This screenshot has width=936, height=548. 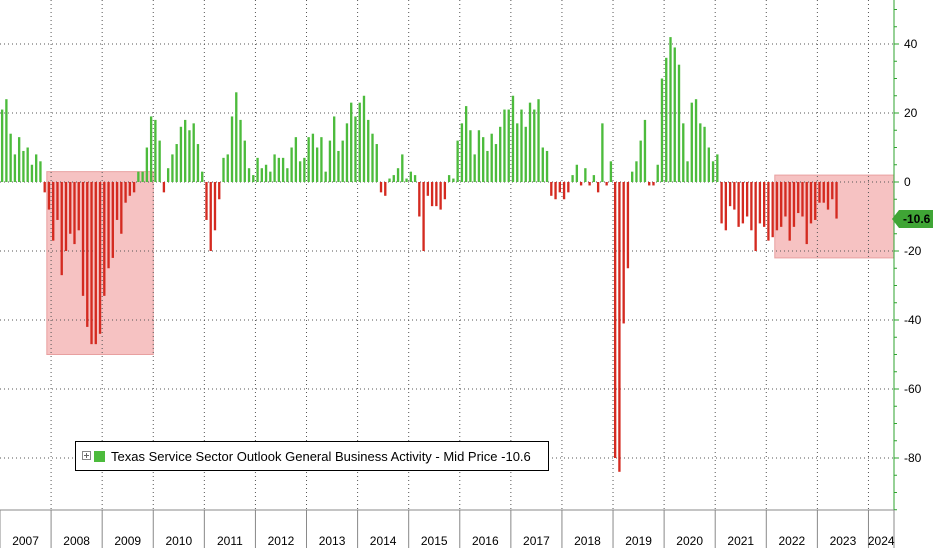 What do you see at coordinates (230, 541) in the screenshot?
I see `x-tick-label: 2011` at bounding box center [230, 541].